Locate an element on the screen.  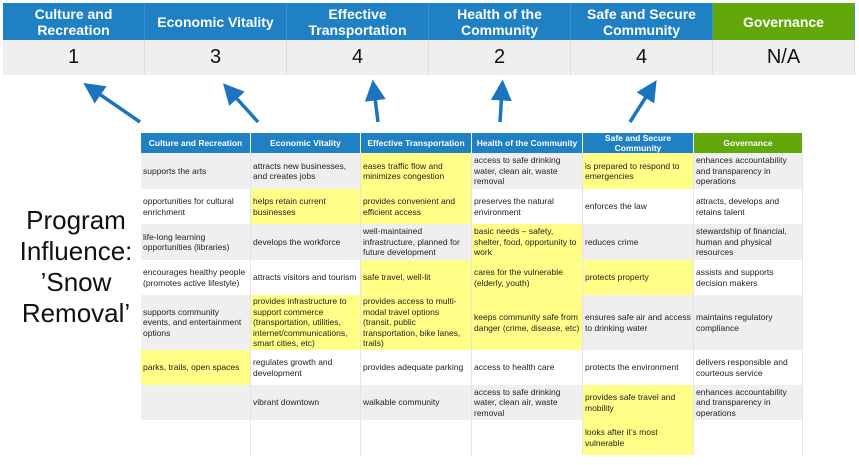
table-header: Governance is located at coordinates (748, 143).